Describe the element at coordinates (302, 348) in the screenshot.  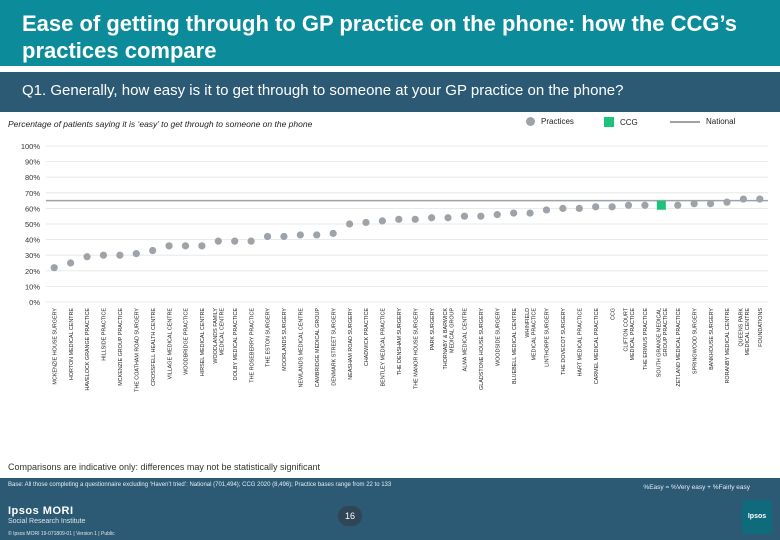
I see `category-label: NEWLANDS MEDICAL CENTRE` at that location.